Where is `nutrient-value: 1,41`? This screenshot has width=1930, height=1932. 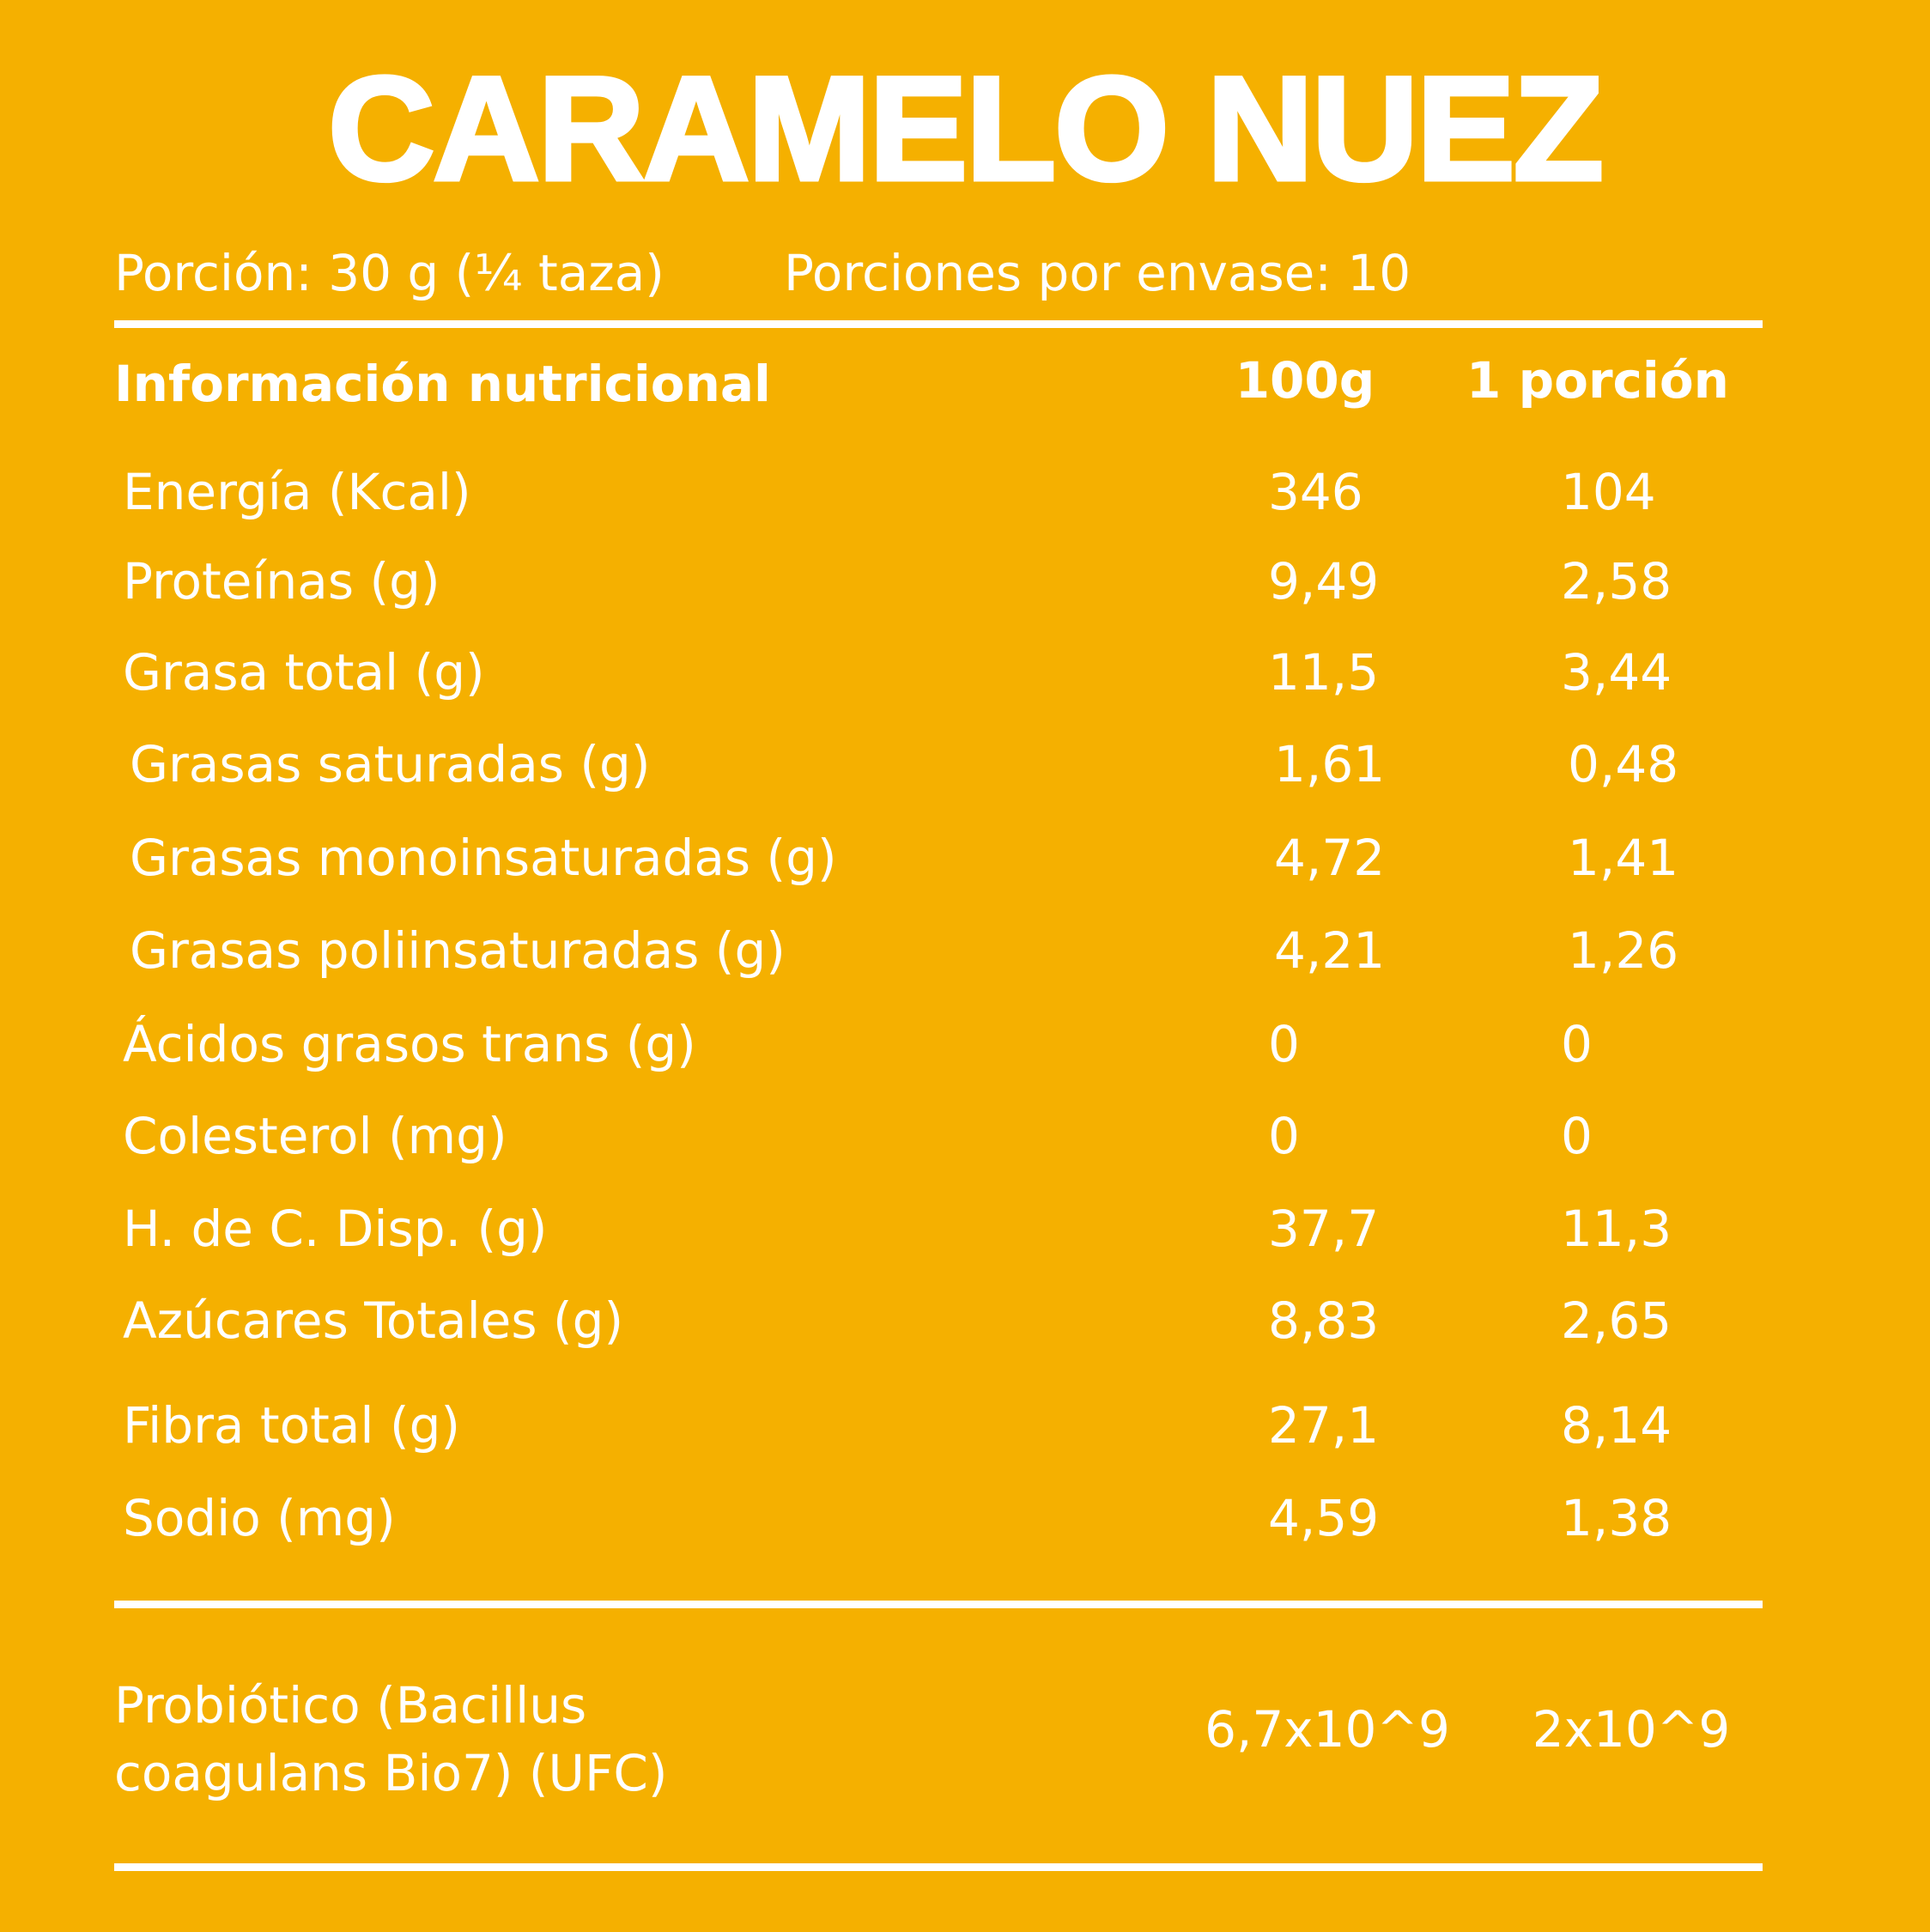 nutrient-value: 1,41 is located at coordinates (1624, 858).